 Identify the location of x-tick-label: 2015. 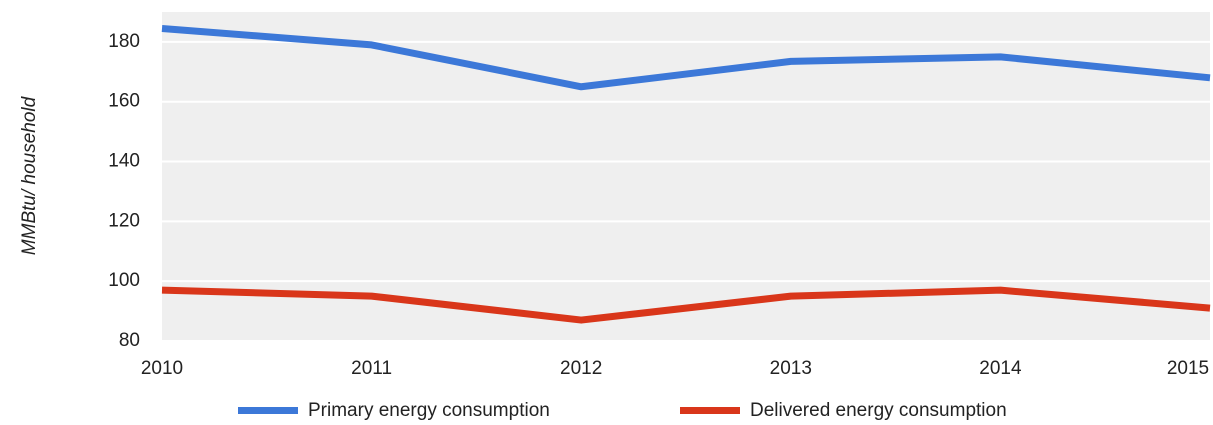
(1188, 368).